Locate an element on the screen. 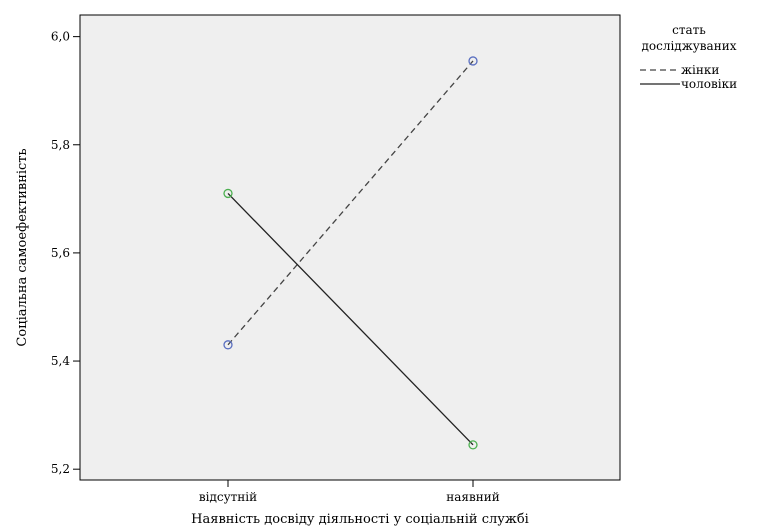 Image resolution: width=757 pixels, height=531 pixels. x-axis: відсутній наявний is located at coordinates (349, 492).